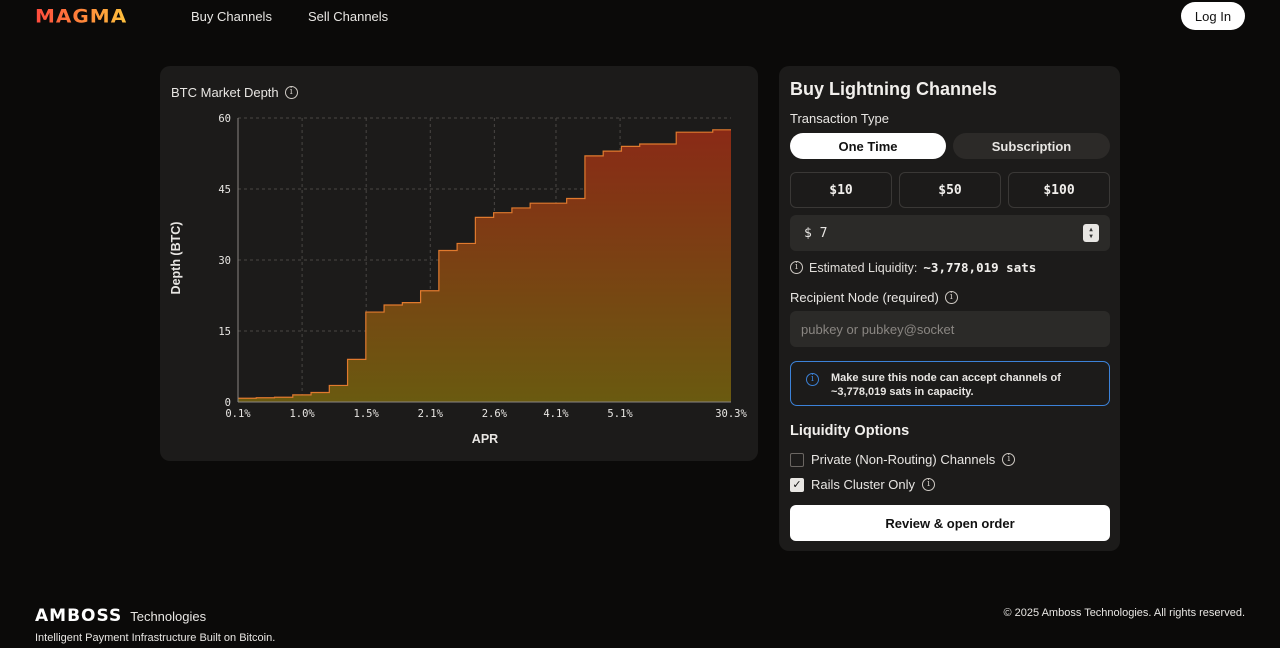 Image resolution: width=1280 pixels, height=648 pixels. I want to click on x-tick-label: 0.1%, so click(238, 414).